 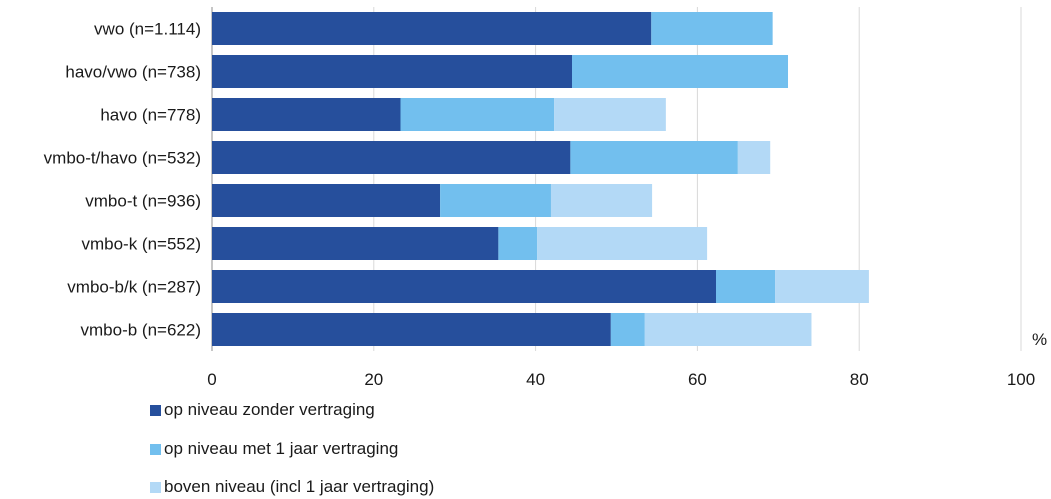 What do you see at coordinates (1040, 339) in the screenshot?
I see `x-axis-unit-label: %` at bounding box center [1040, 339].